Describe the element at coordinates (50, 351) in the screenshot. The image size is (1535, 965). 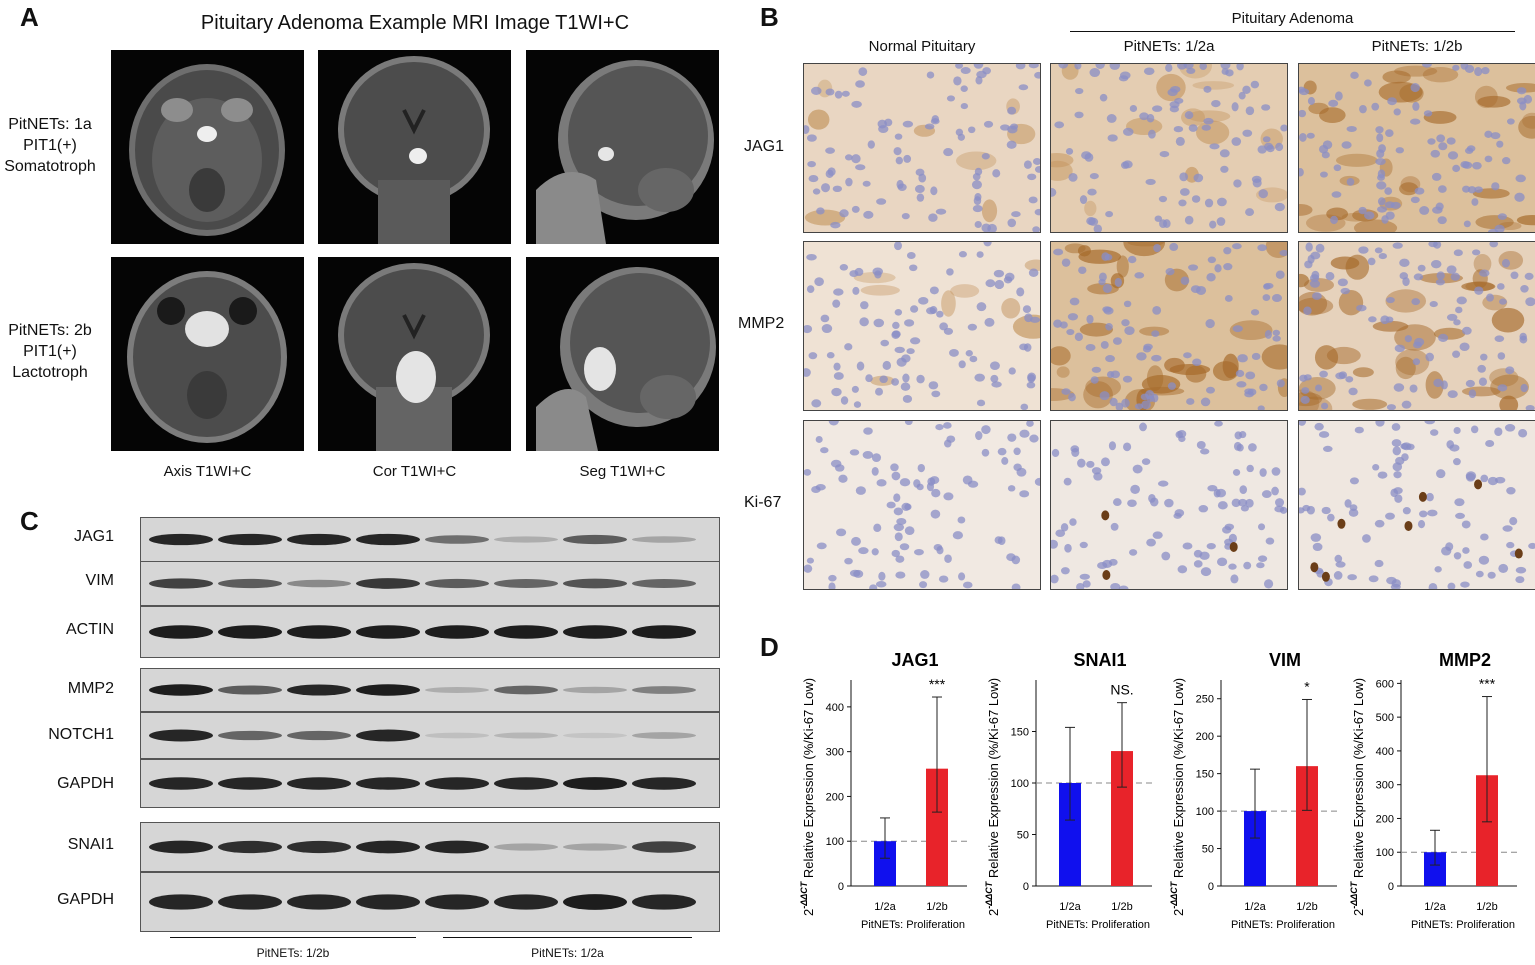
I see `mri-row-2-label: PitNETs: 2b PIT1(+) Lactotroph` at that location.